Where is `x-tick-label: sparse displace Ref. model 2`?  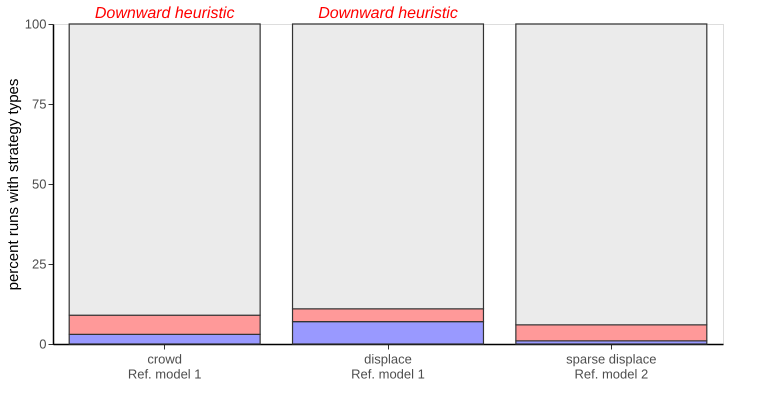 x-tick-label: sparse displace Ref. model 2 is located at coordinates (611, 367).